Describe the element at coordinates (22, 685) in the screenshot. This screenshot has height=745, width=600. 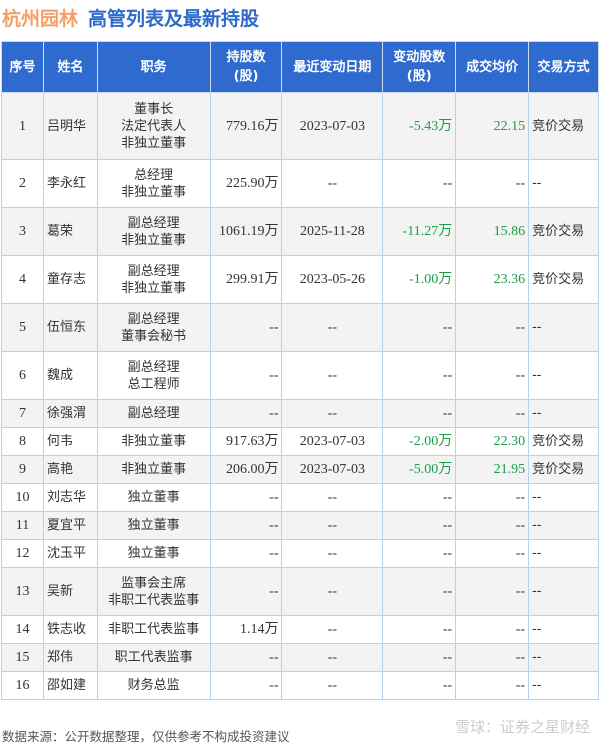
I see `row-number: 16` at that location.